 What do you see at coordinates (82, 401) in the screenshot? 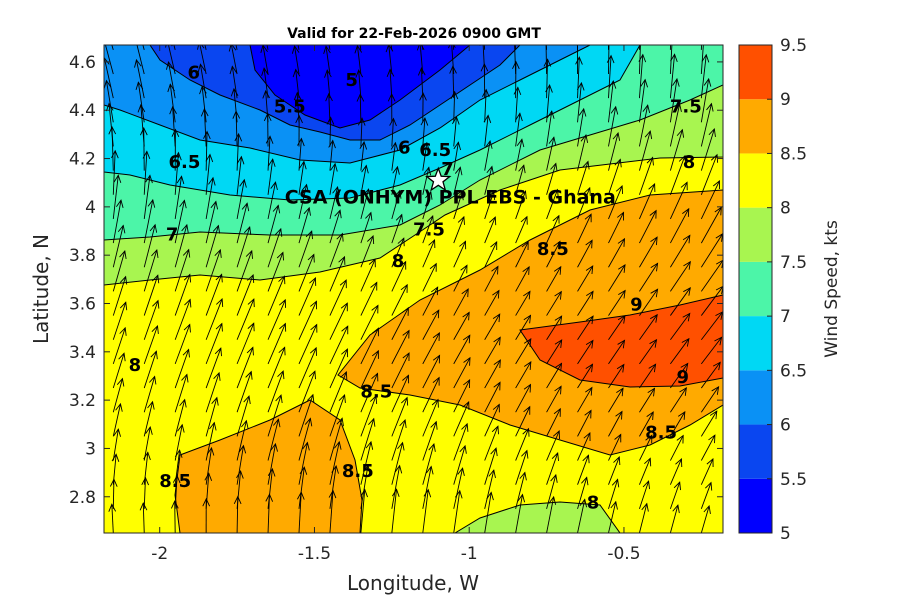
I see `y-tick-label: 3.2` at bounding box center [82, 401].